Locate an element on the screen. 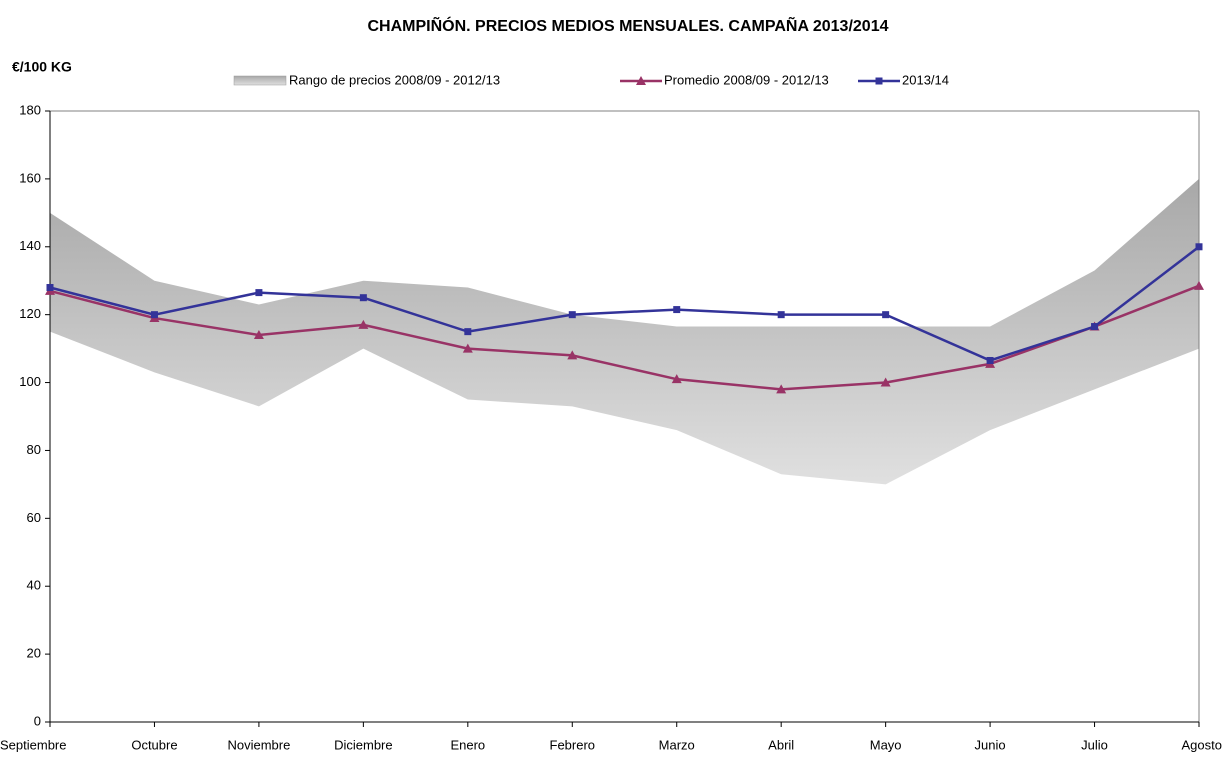 Image resolution: width=1225 pixels, height=761 pixels. y-tick-label: 140 is located at coordinates (30, 245).